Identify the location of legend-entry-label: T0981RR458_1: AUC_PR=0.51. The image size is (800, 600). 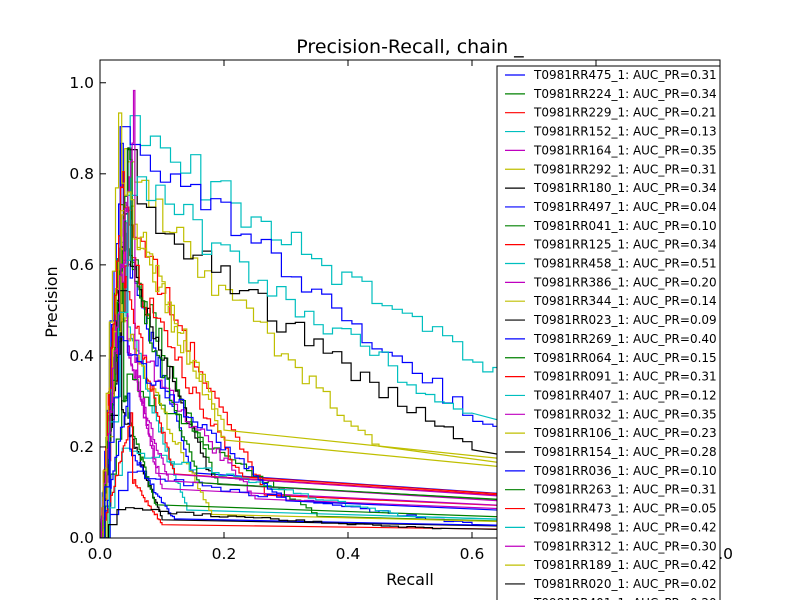
(625, 264).